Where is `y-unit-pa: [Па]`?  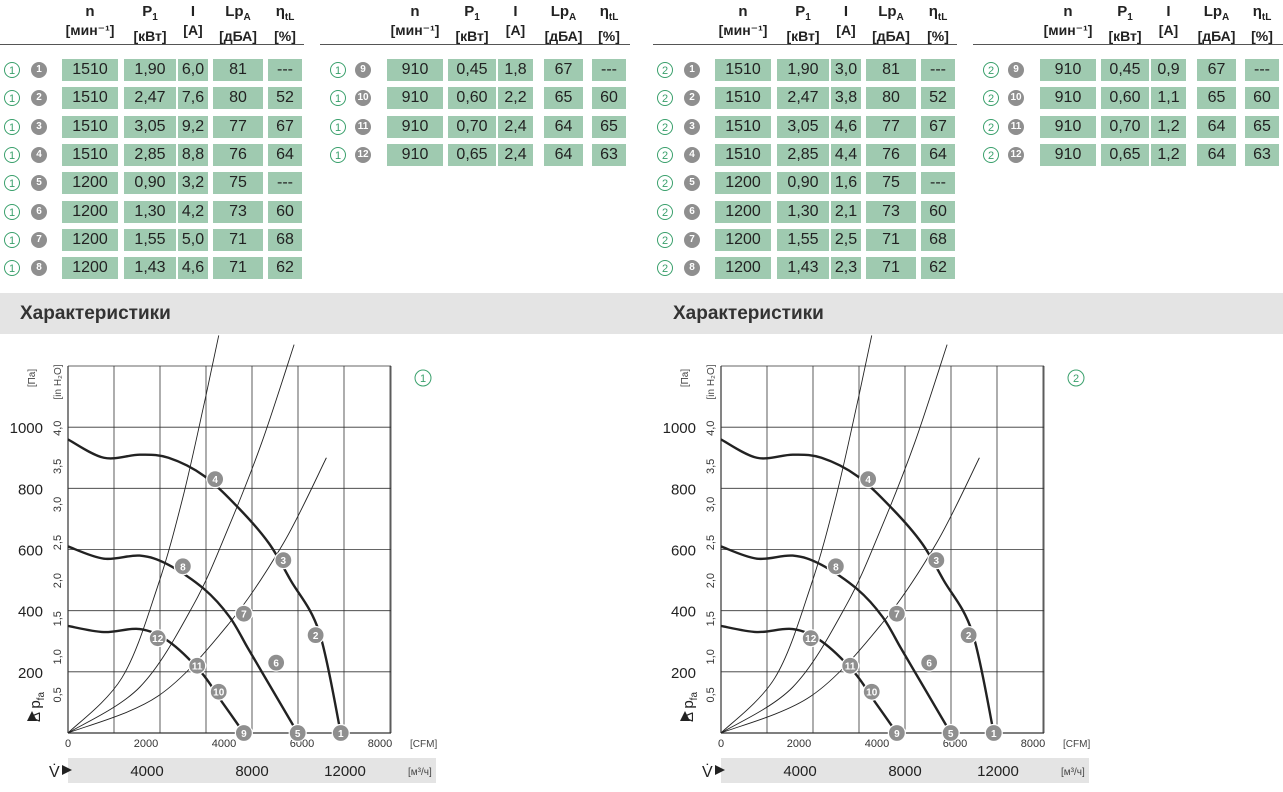 y-unit-pa: [Па] is located at coordinates (685, 378).